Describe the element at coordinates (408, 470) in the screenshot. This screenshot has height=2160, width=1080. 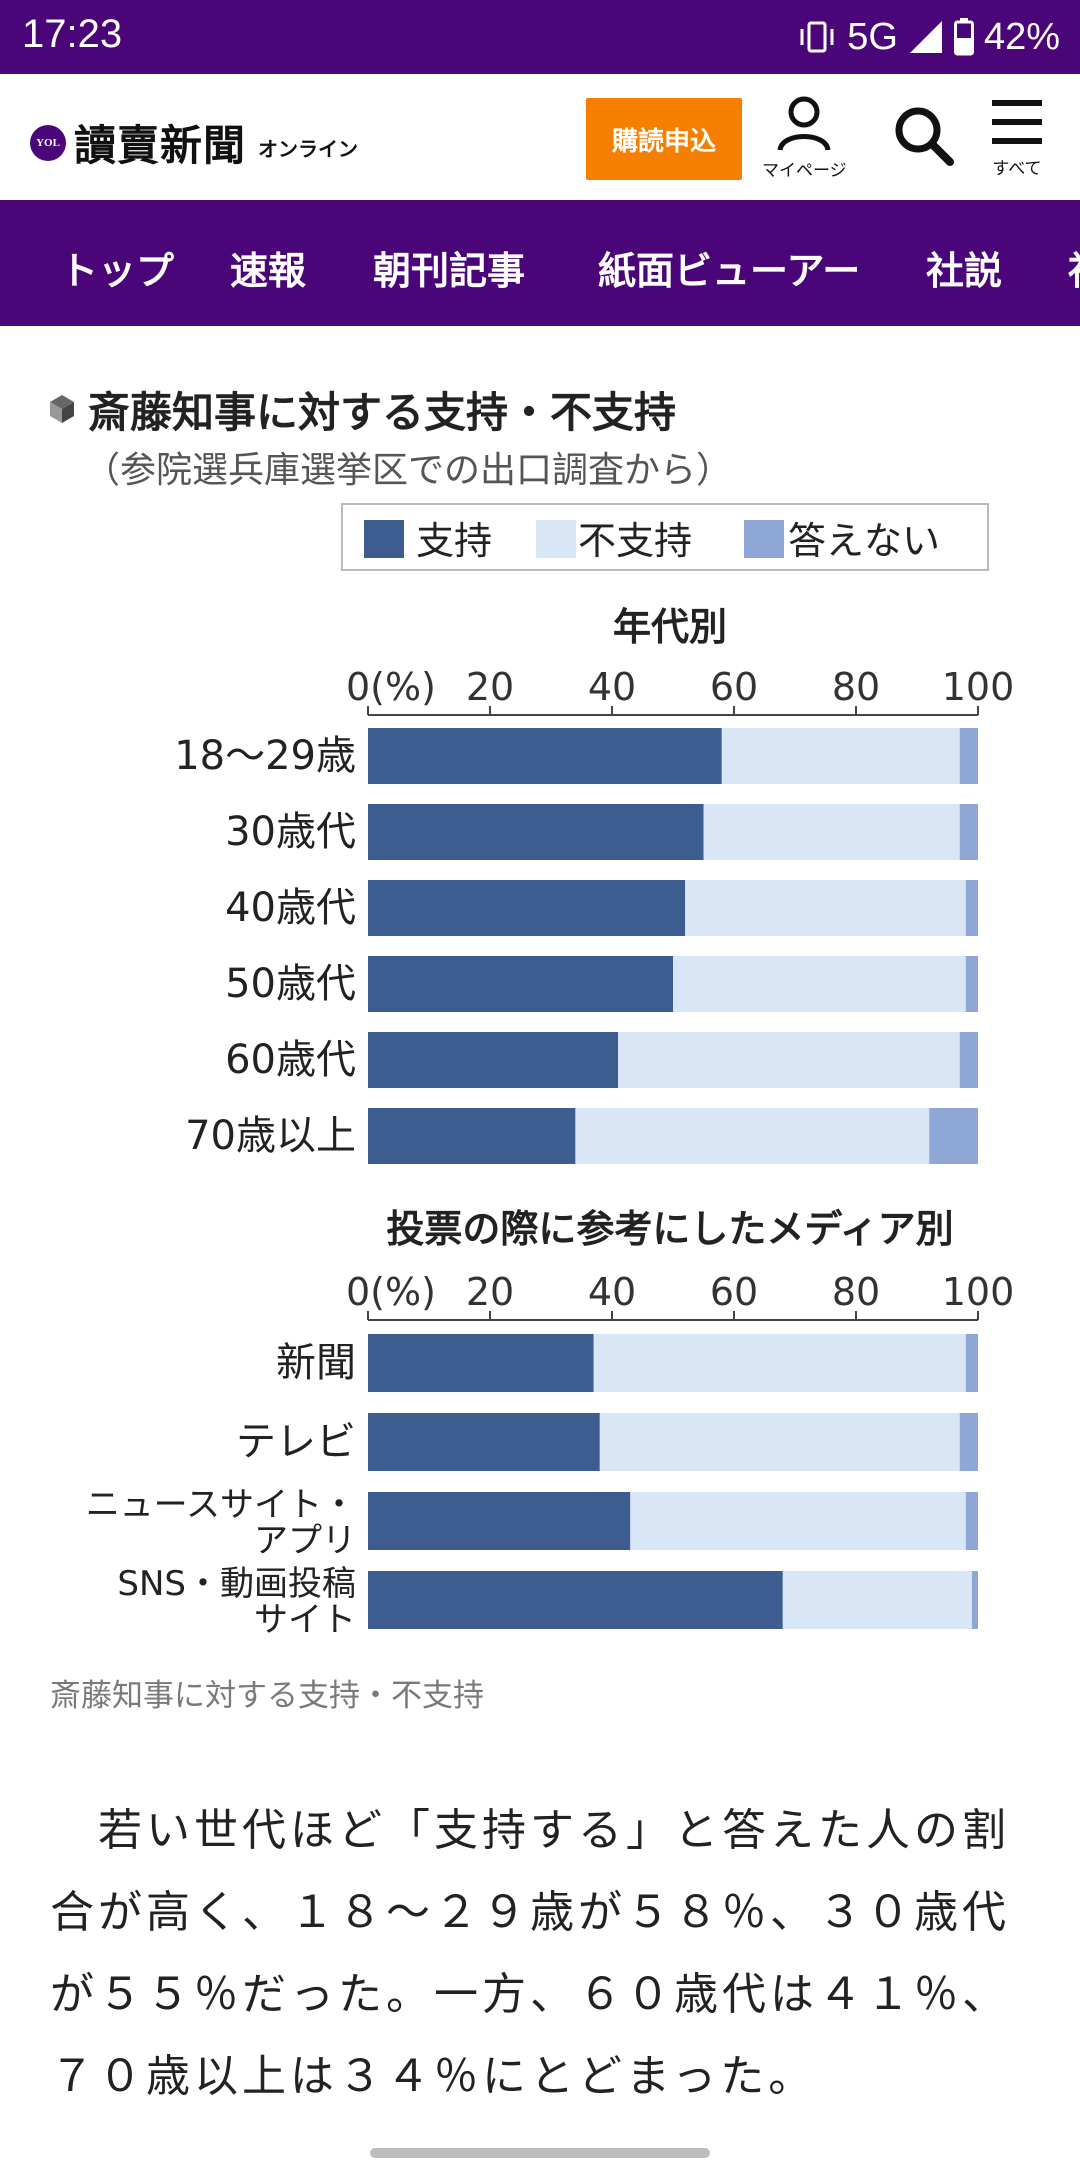
I see `chart-subtitle: （参院選兵庫選挙区での出口調査から）` at that location.